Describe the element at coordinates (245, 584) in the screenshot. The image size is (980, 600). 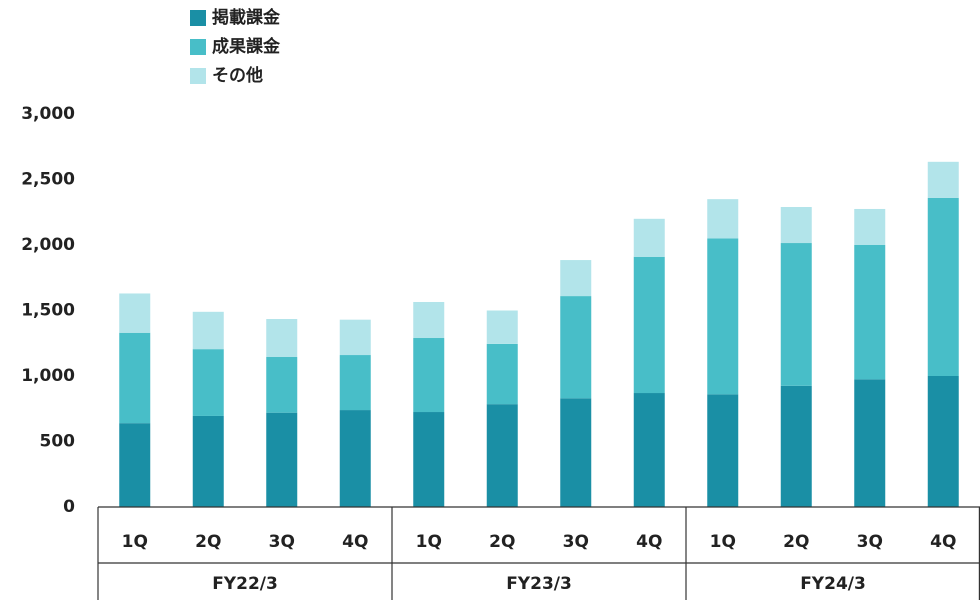
I see `group-label: FY22/3` at that location.